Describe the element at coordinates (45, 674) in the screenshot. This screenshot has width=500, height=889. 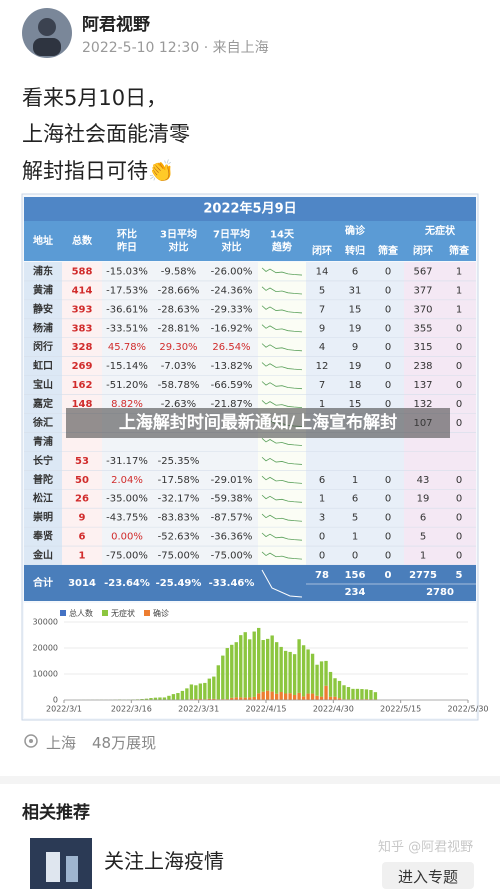
I see `y-tick-label: 10000` at that location.